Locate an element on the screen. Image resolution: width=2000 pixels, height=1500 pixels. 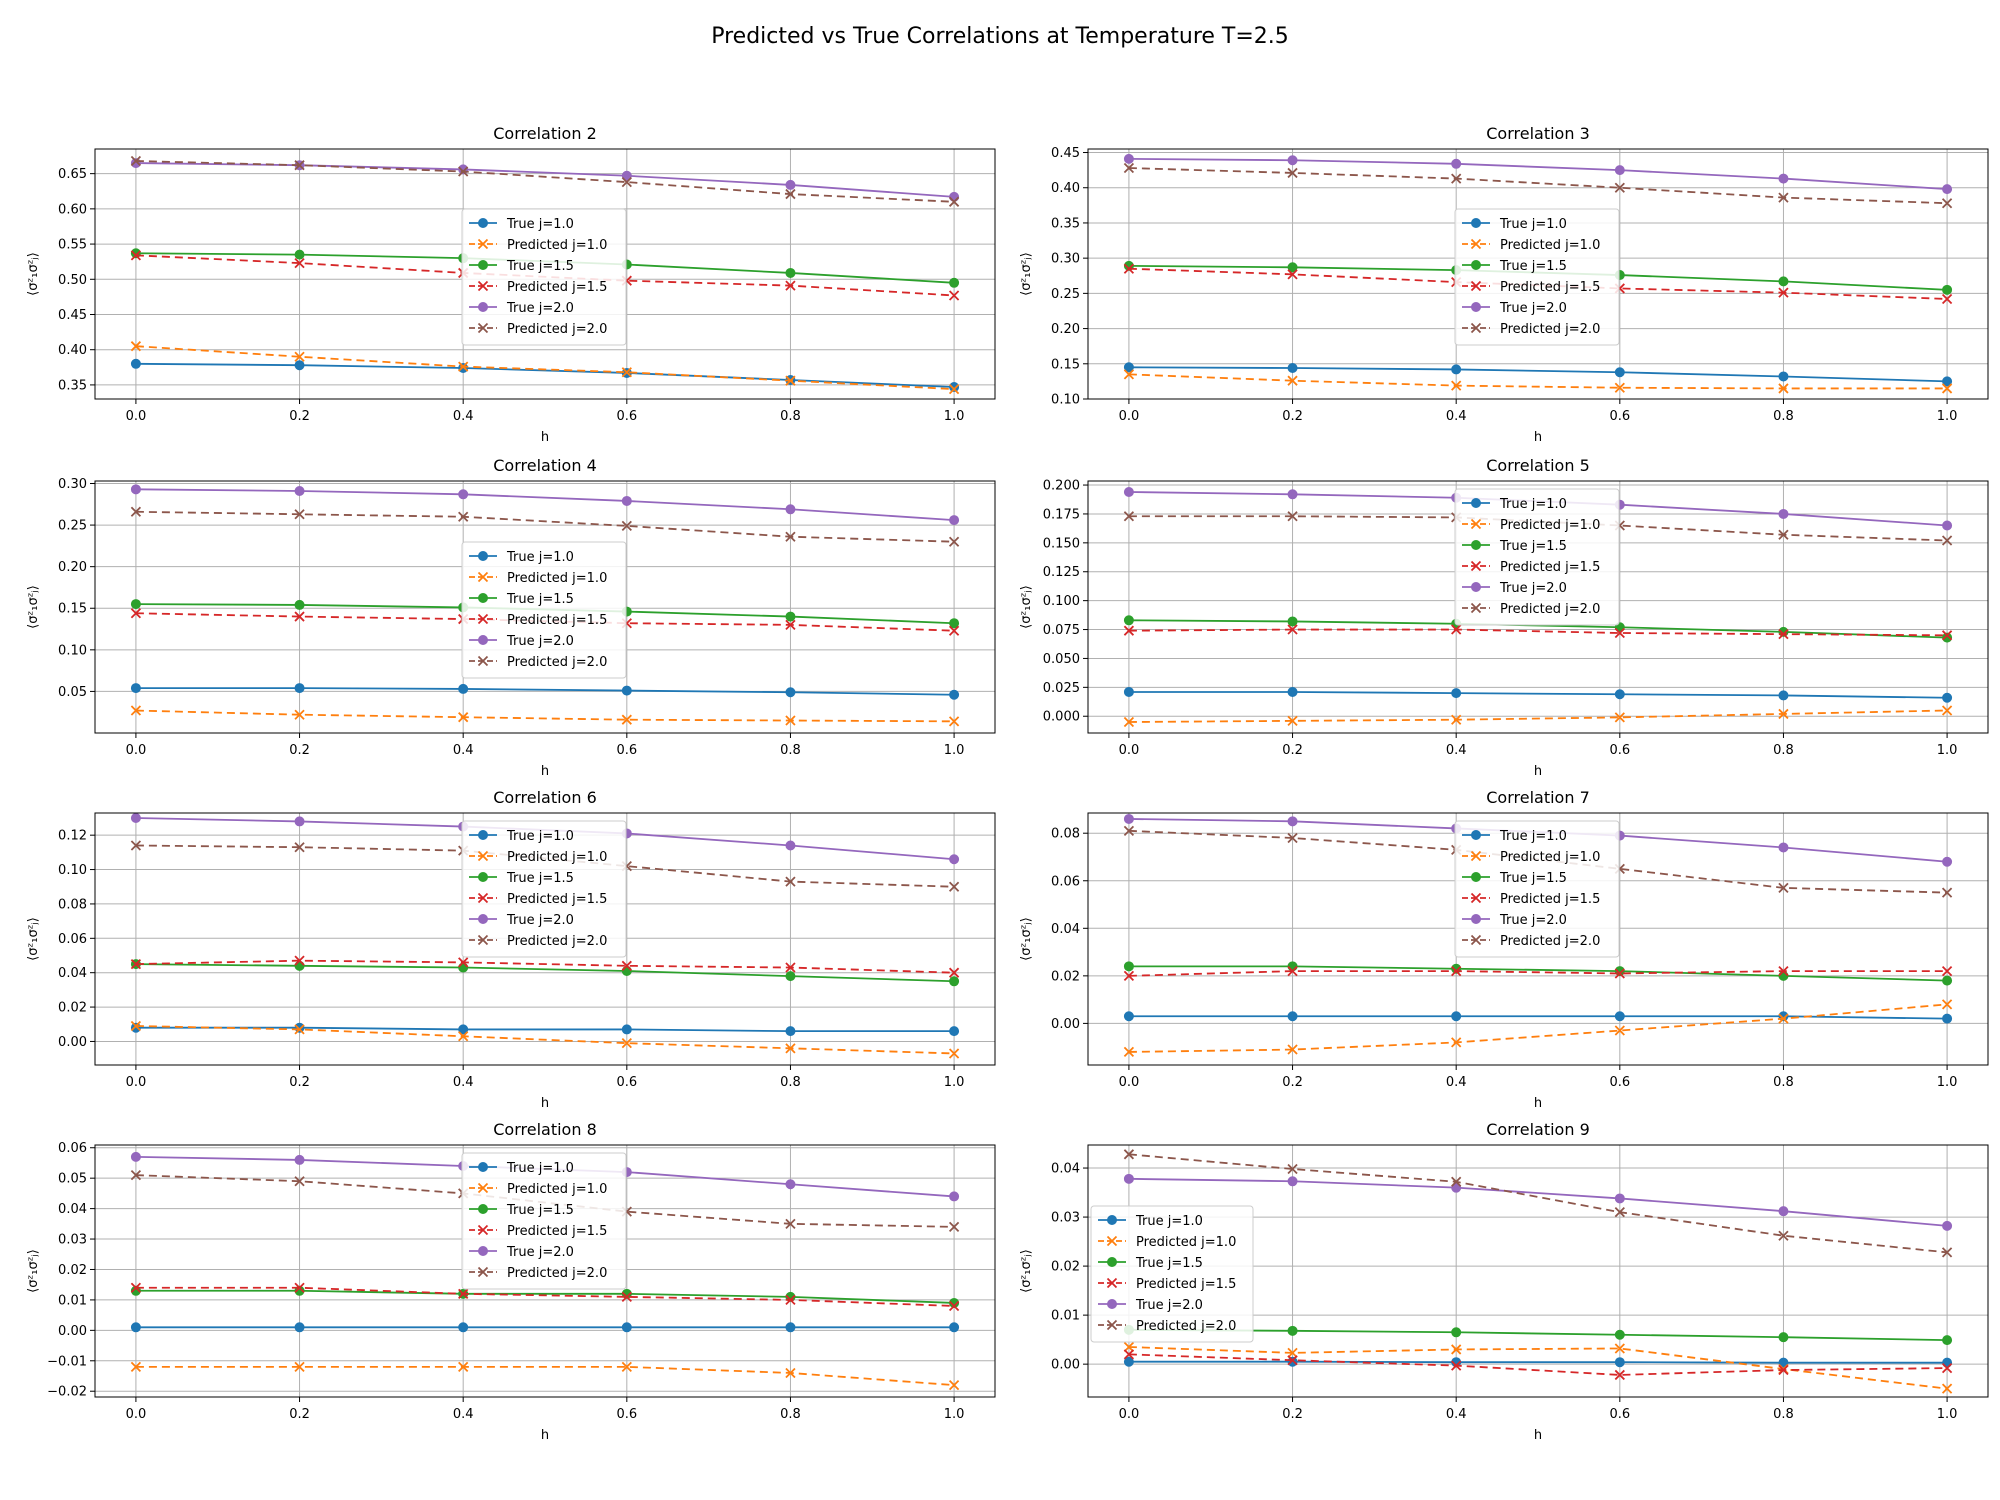
y-tick-label: 0.04 is located at coordinates (1065, 929).